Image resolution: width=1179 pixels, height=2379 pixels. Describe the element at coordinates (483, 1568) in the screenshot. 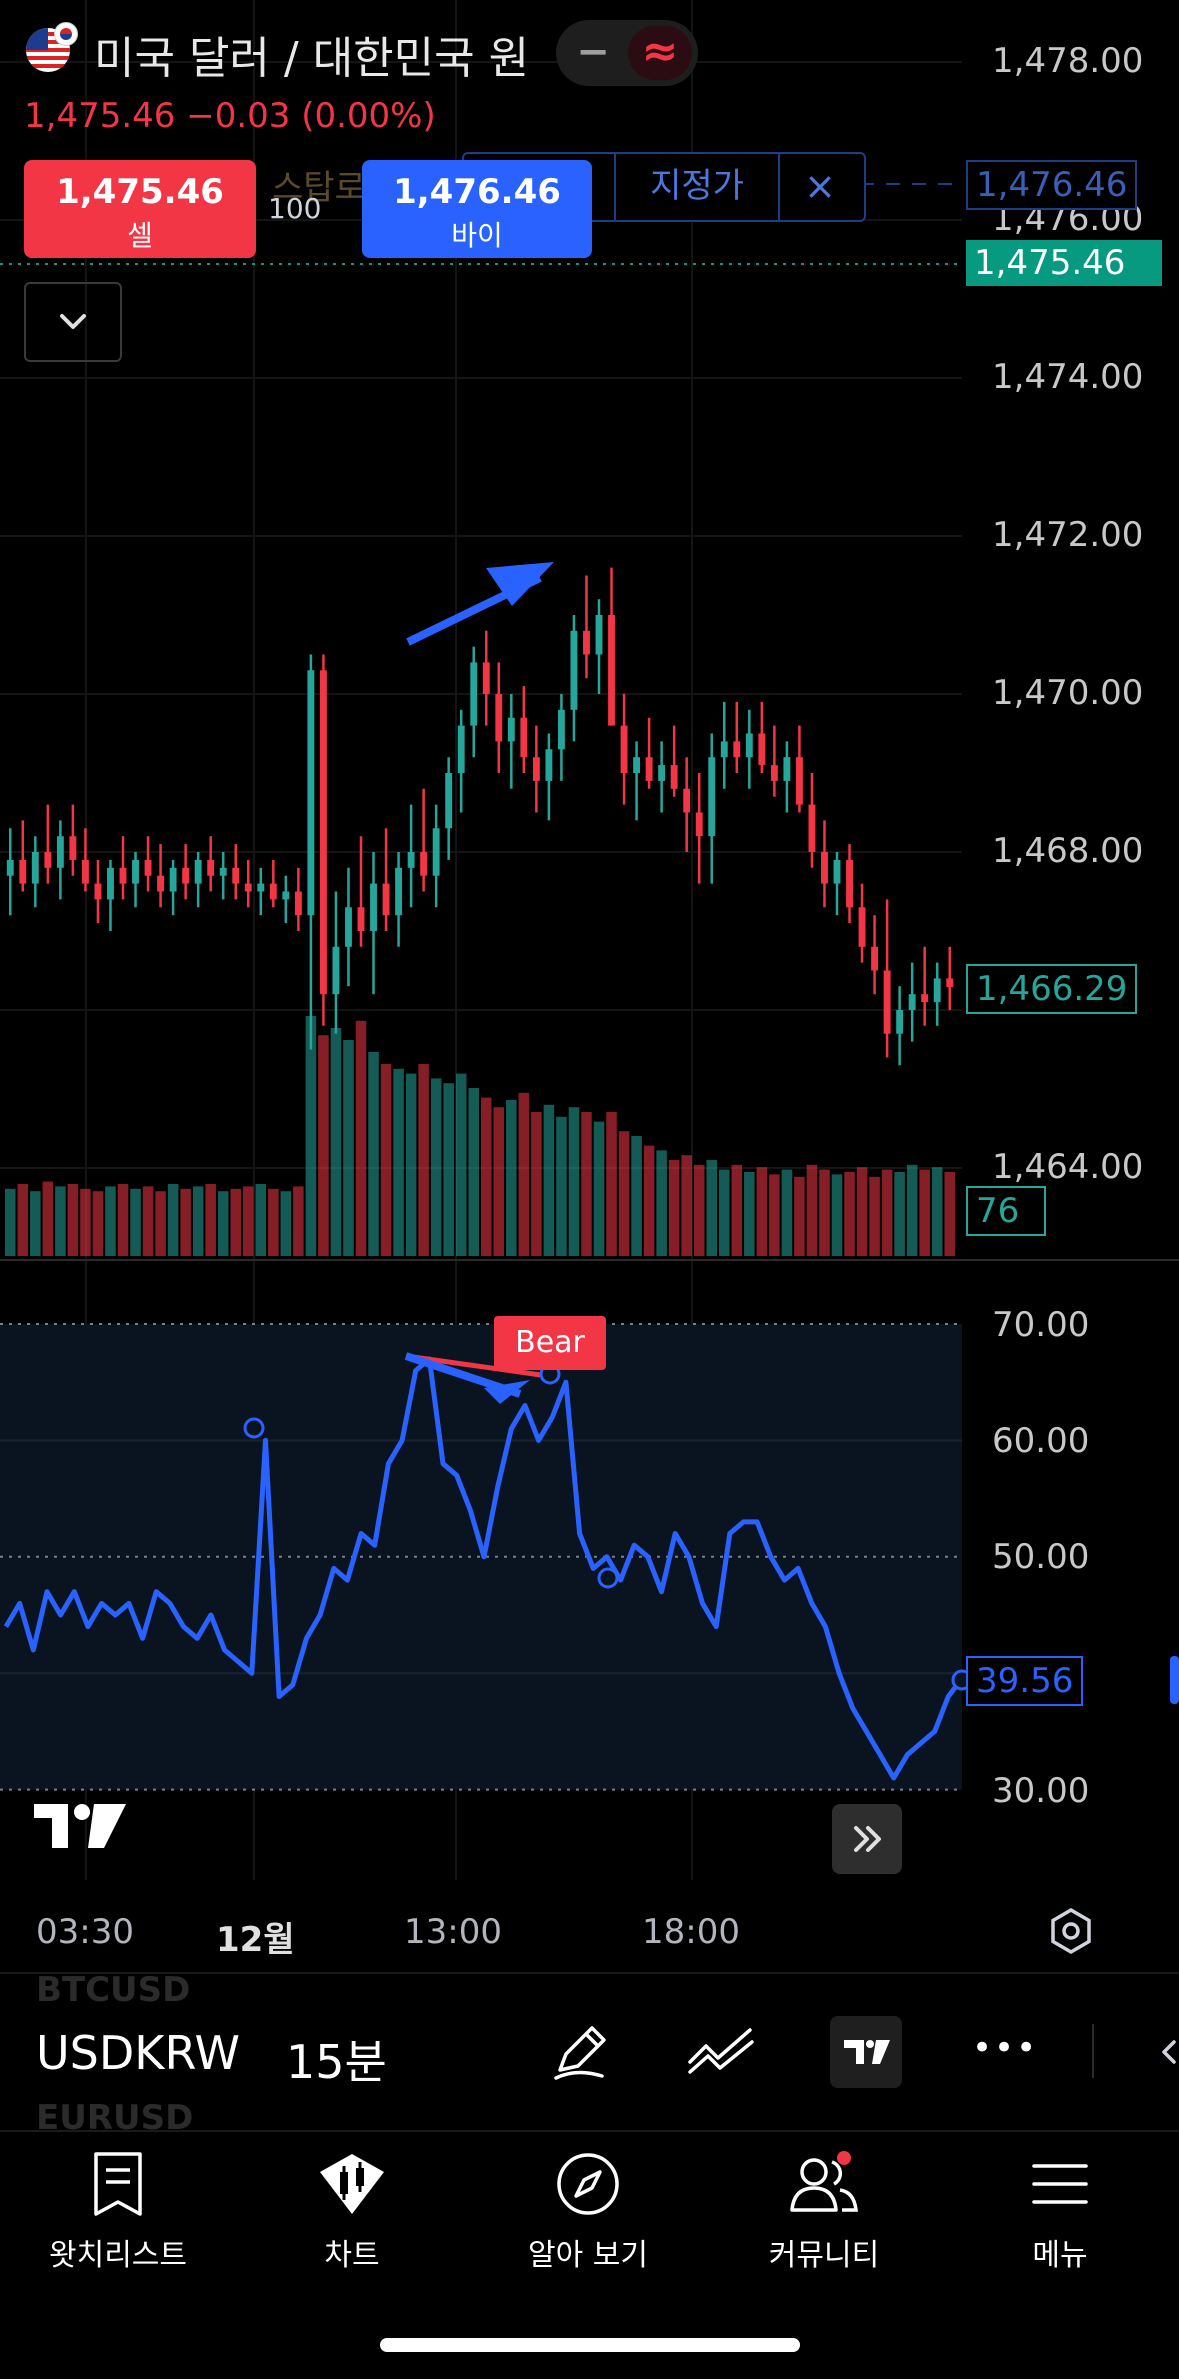

I see `rsi-line` at that location.